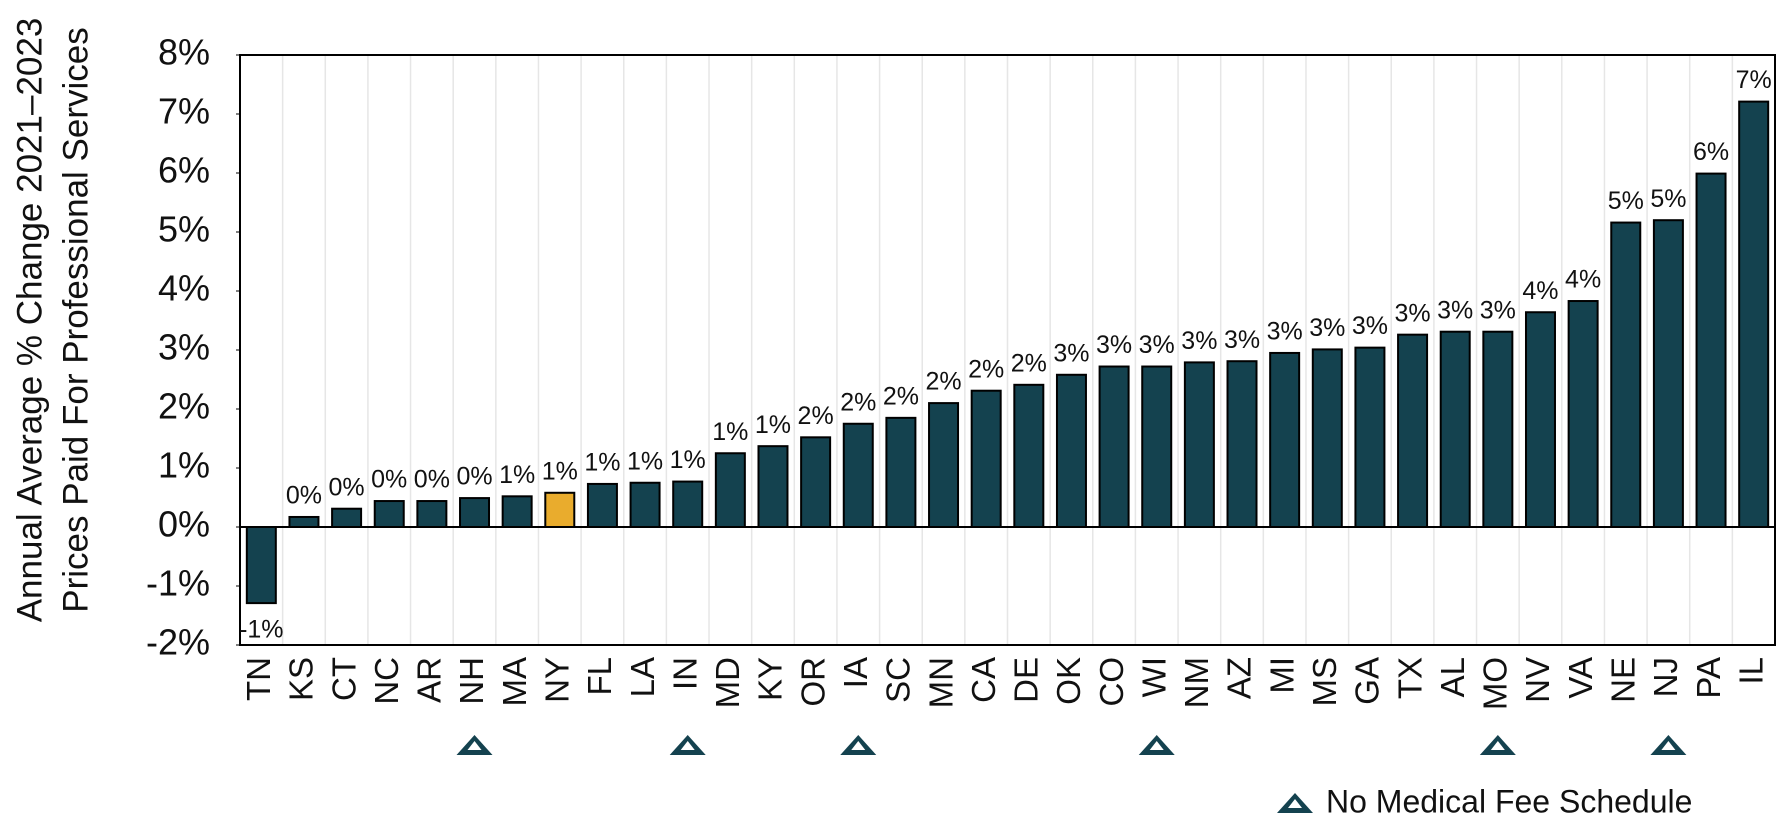 The width and height of the screenshot is (1783, 817). I want to click on x-tick-label: VA, so click(1580, 678).